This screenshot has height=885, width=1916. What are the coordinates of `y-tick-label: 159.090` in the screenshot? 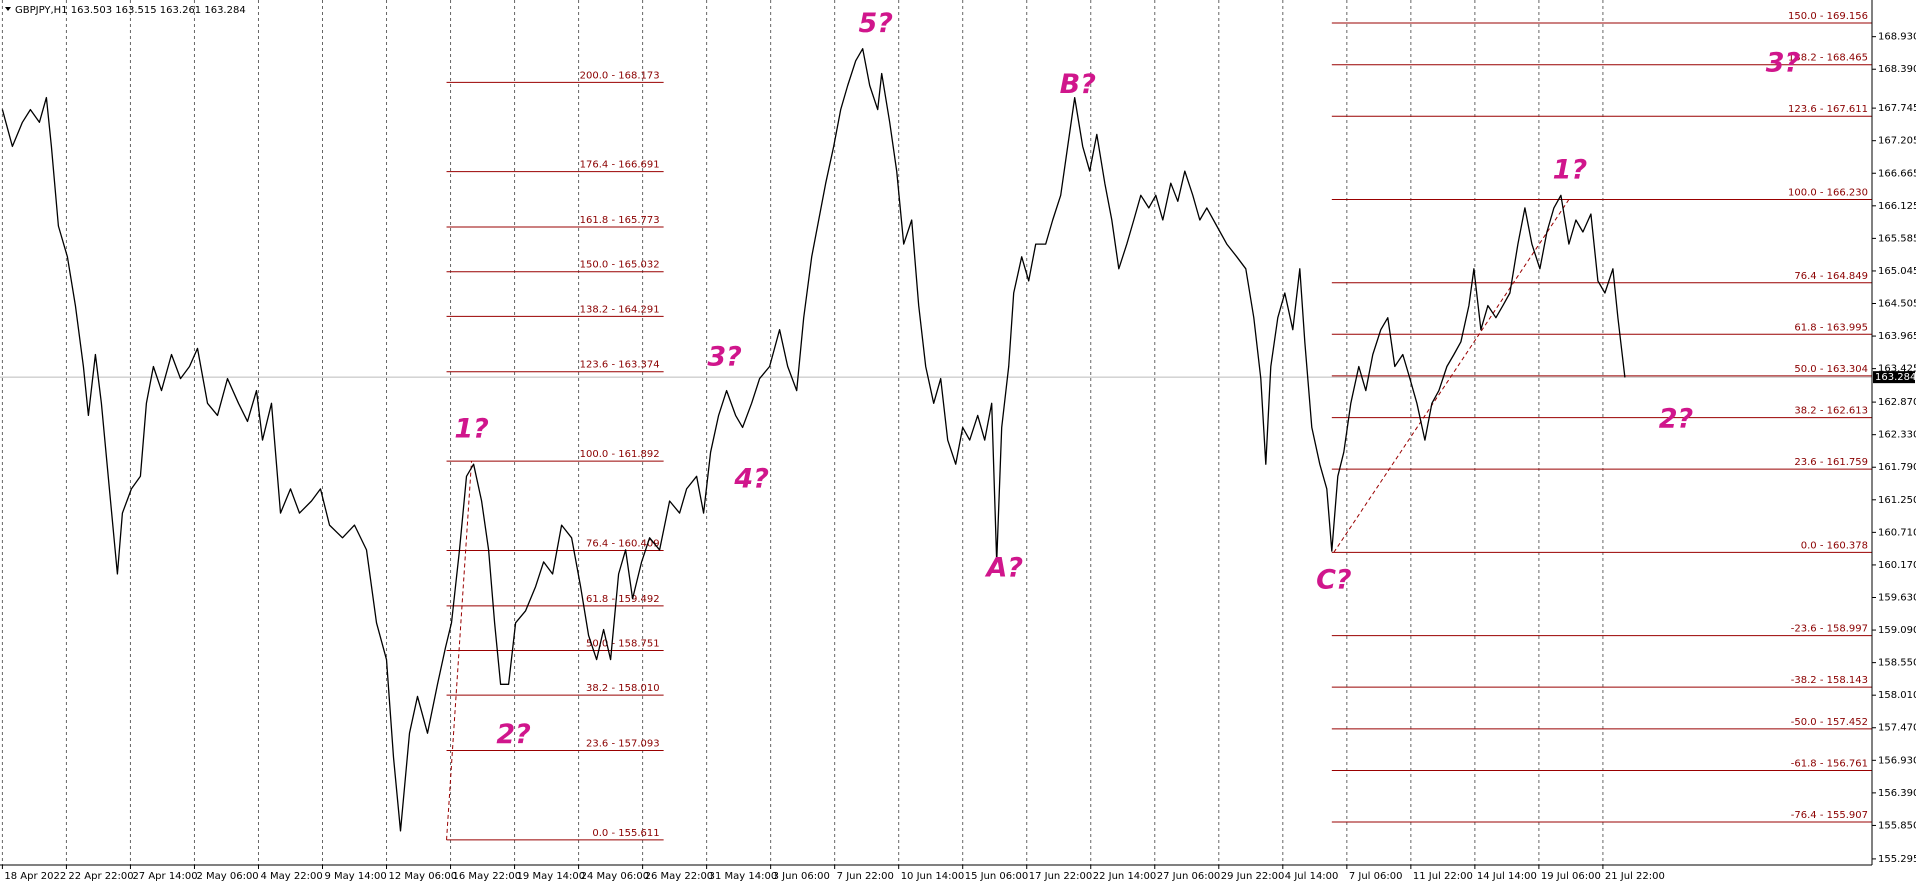 It's located at (1897, 630).